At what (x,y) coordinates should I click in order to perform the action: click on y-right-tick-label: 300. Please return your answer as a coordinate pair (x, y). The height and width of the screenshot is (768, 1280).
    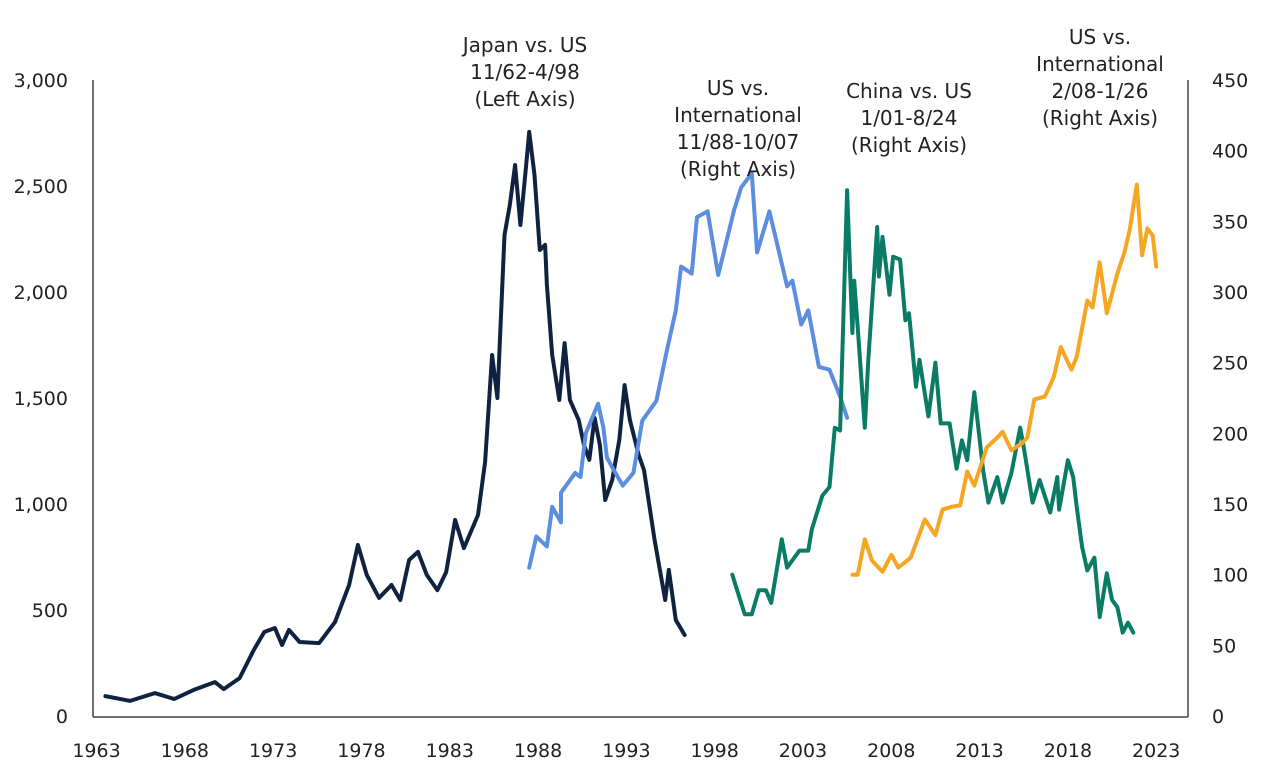
    Looking at the image, I should click on (1230, 293).